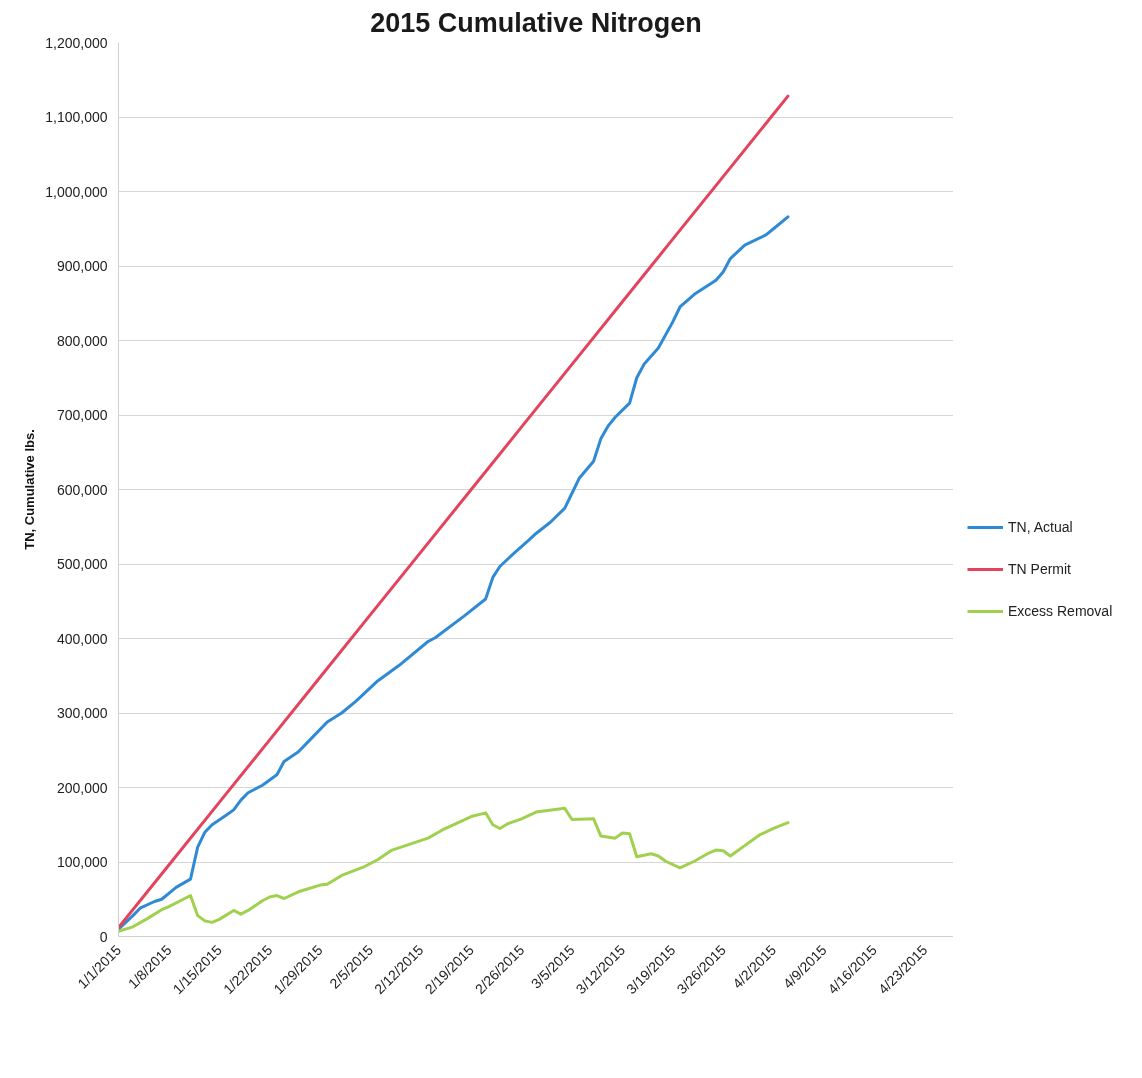 The height and width of the screenshot is (1078, 1142). What do you see at coordinates (76, 191) in the screenshot?
I see `y-tick-label: 1,000,000` at bounding box center [76, 191].